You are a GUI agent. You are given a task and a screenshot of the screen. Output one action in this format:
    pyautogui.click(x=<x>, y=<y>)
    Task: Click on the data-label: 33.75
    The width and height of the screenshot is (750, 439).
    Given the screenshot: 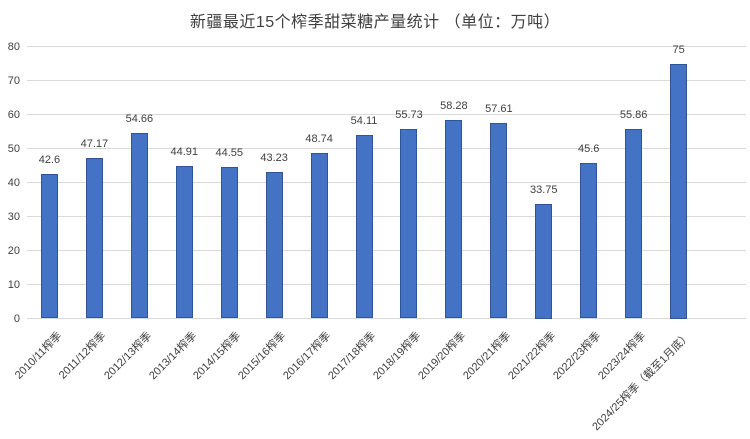 What is the action you would take?
    pyautogui.click(x=544, y=189)
    